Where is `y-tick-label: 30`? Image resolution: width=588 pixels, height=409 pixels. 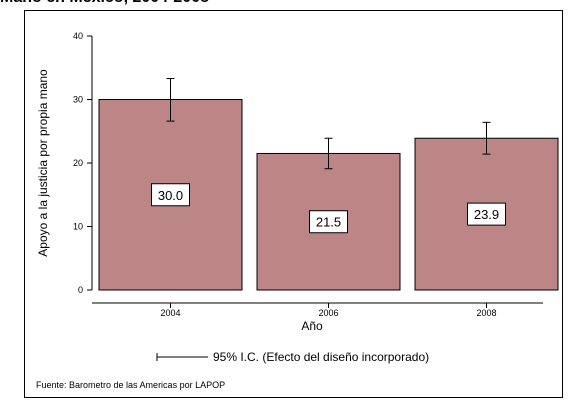
y-tick-label: 30 is located at coordinates (78, 100).